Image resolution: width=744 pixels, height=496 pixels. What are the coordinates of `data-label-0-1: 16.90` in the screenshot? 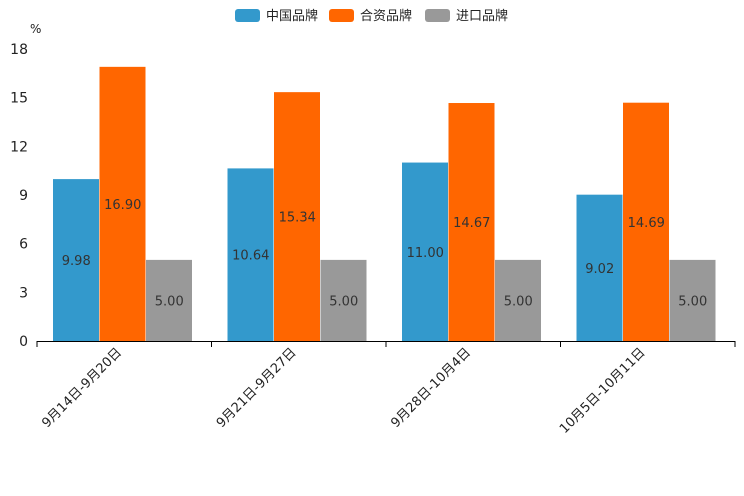 It's located at (122, 205).